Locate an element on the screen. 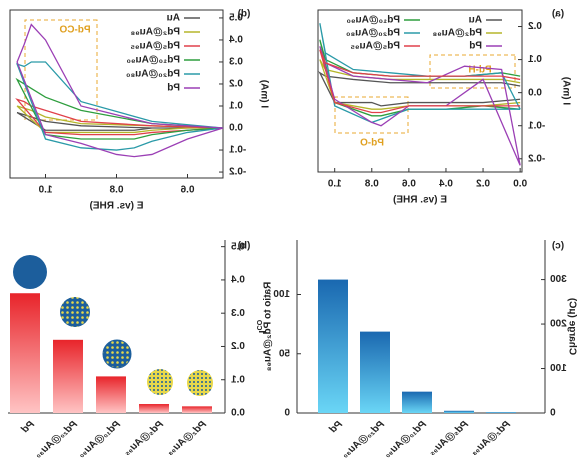  x-tick-label: 0.0 is located at coordinates (520, 184).